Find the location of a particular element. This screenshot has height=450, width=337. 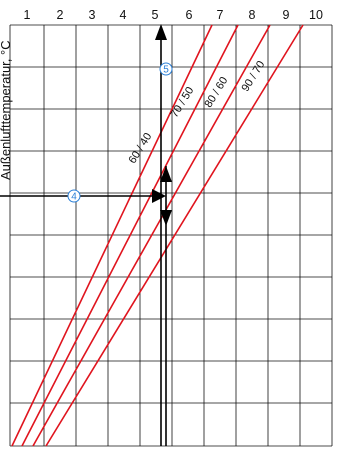

marker-5: 5 is located at coordinates (166, 69).